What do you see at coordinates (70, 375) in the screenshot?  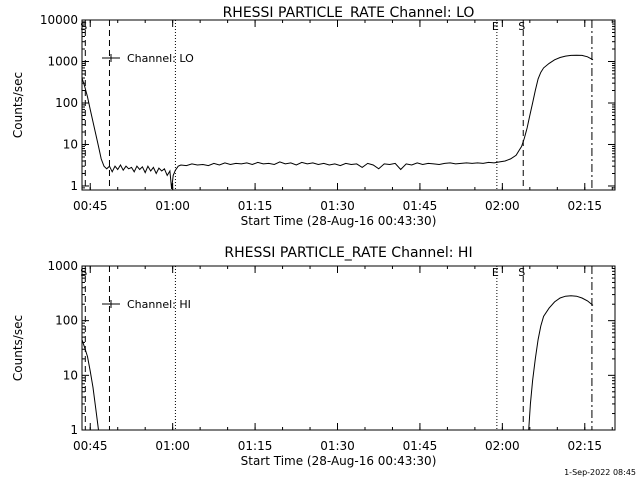 I see `panel2-y-tick-label: 10` at bounding box center [70, 375].